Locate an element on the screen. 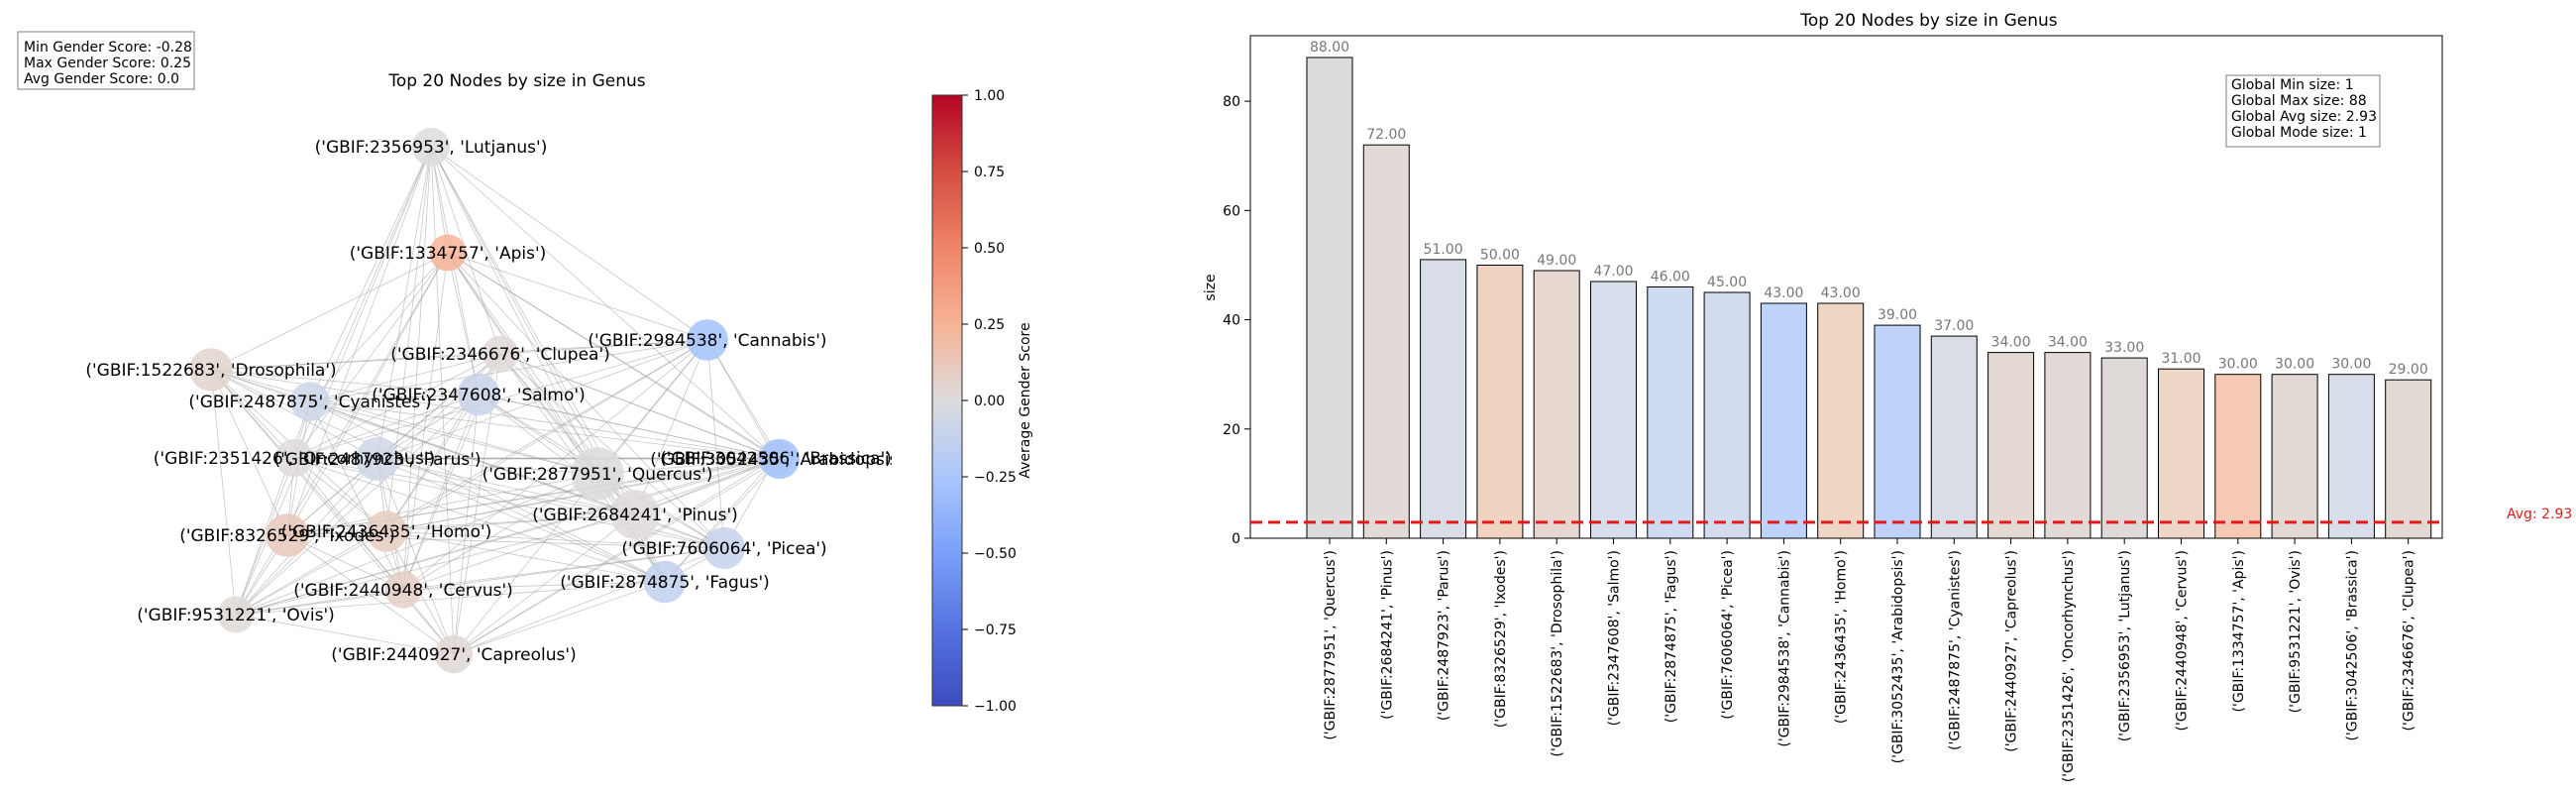 The height and width of the screenshot is (793, 2576). network-edges is located at coordinates (495, 400).